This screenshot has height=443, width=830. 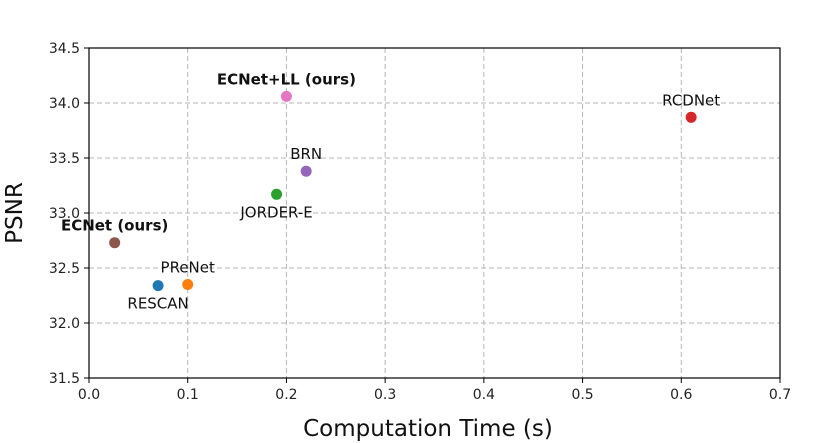 I want to click on x-tick-label: 0.1, so click(x=188, y=395).